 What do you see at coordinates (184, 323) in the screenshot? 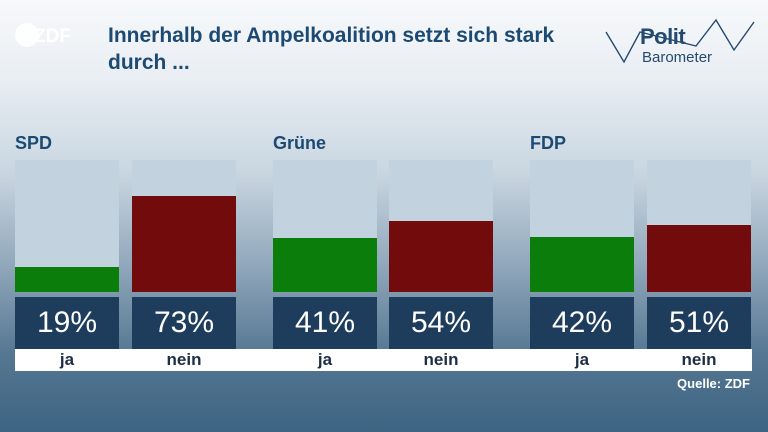
I see `value-label-spd-nein: 73%` at bounding box center [184, 323].